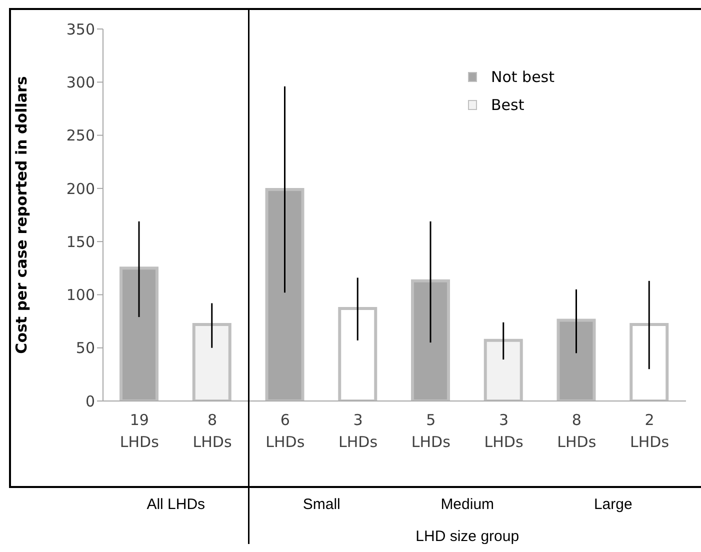  I want to click on text: All LHDs, so click(176, 504).